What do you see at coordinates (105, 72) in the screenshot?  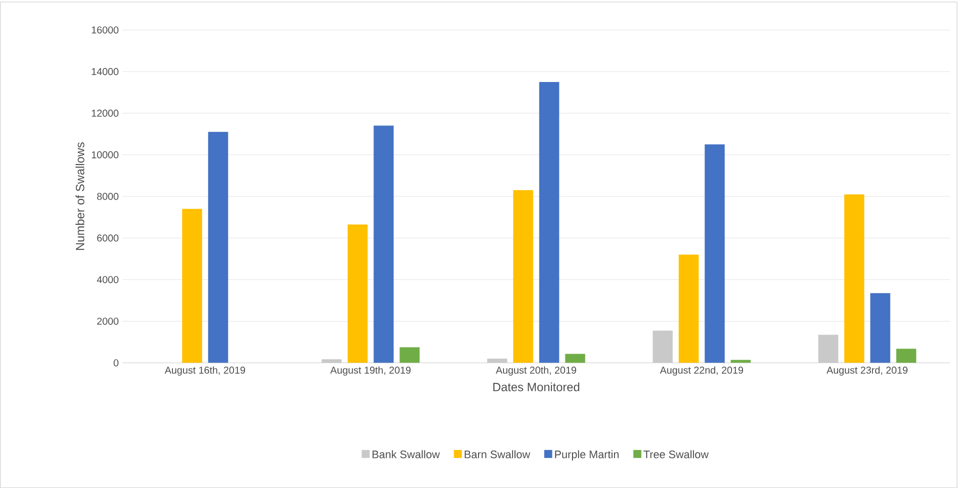 I see `y-tick-label: 14000` at bounding box center [105, 72].